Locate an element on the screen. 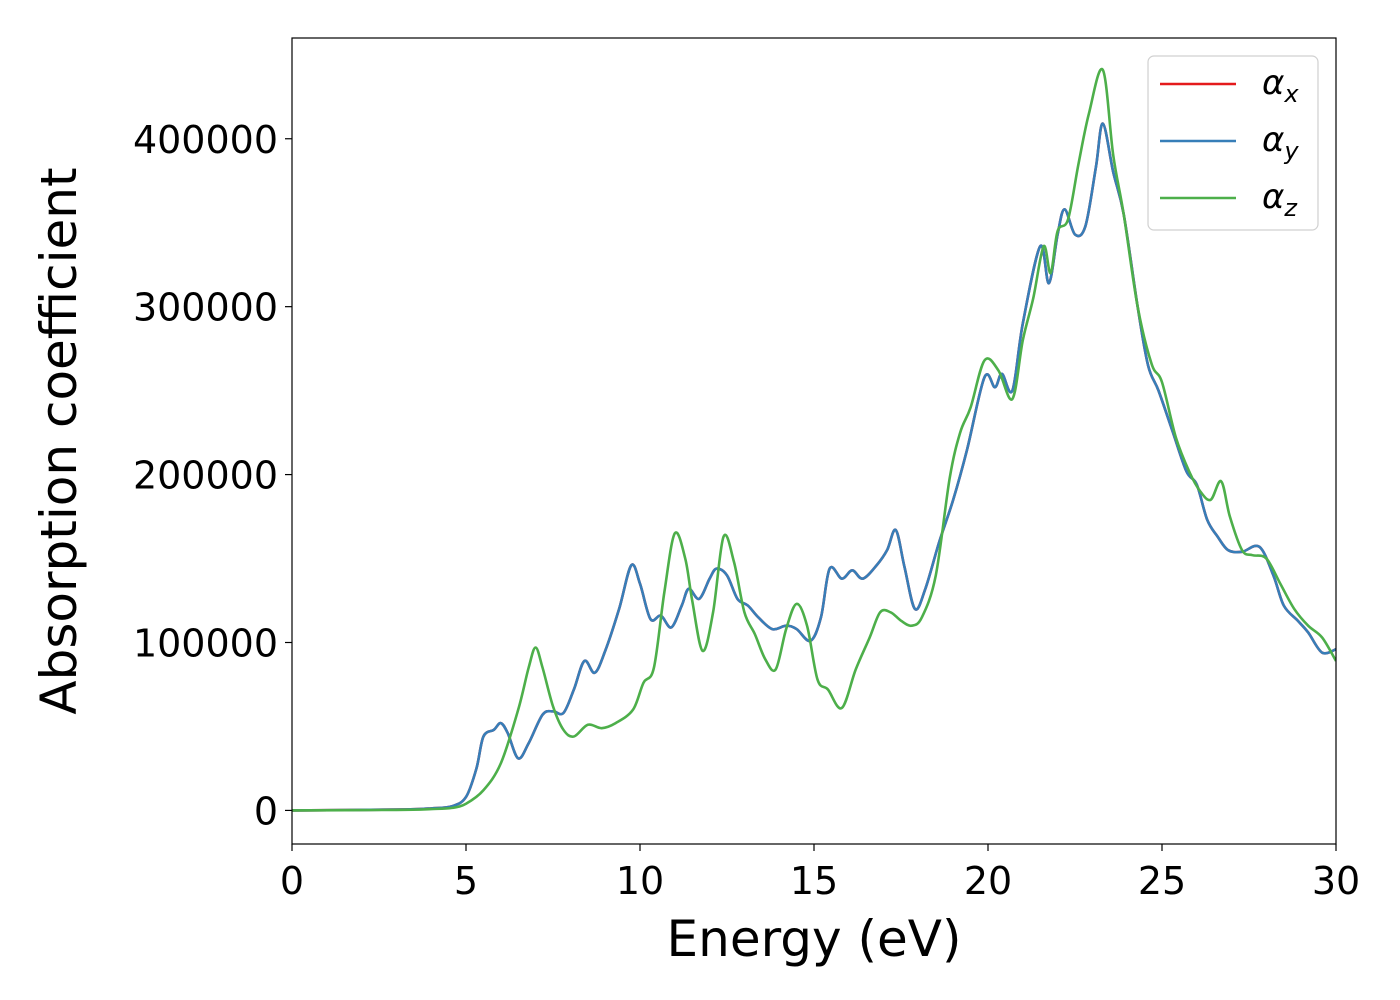 The width and height of the screenshot is (1400, 1000). x-tick-label: 5 is located at coordinates (466, 881).